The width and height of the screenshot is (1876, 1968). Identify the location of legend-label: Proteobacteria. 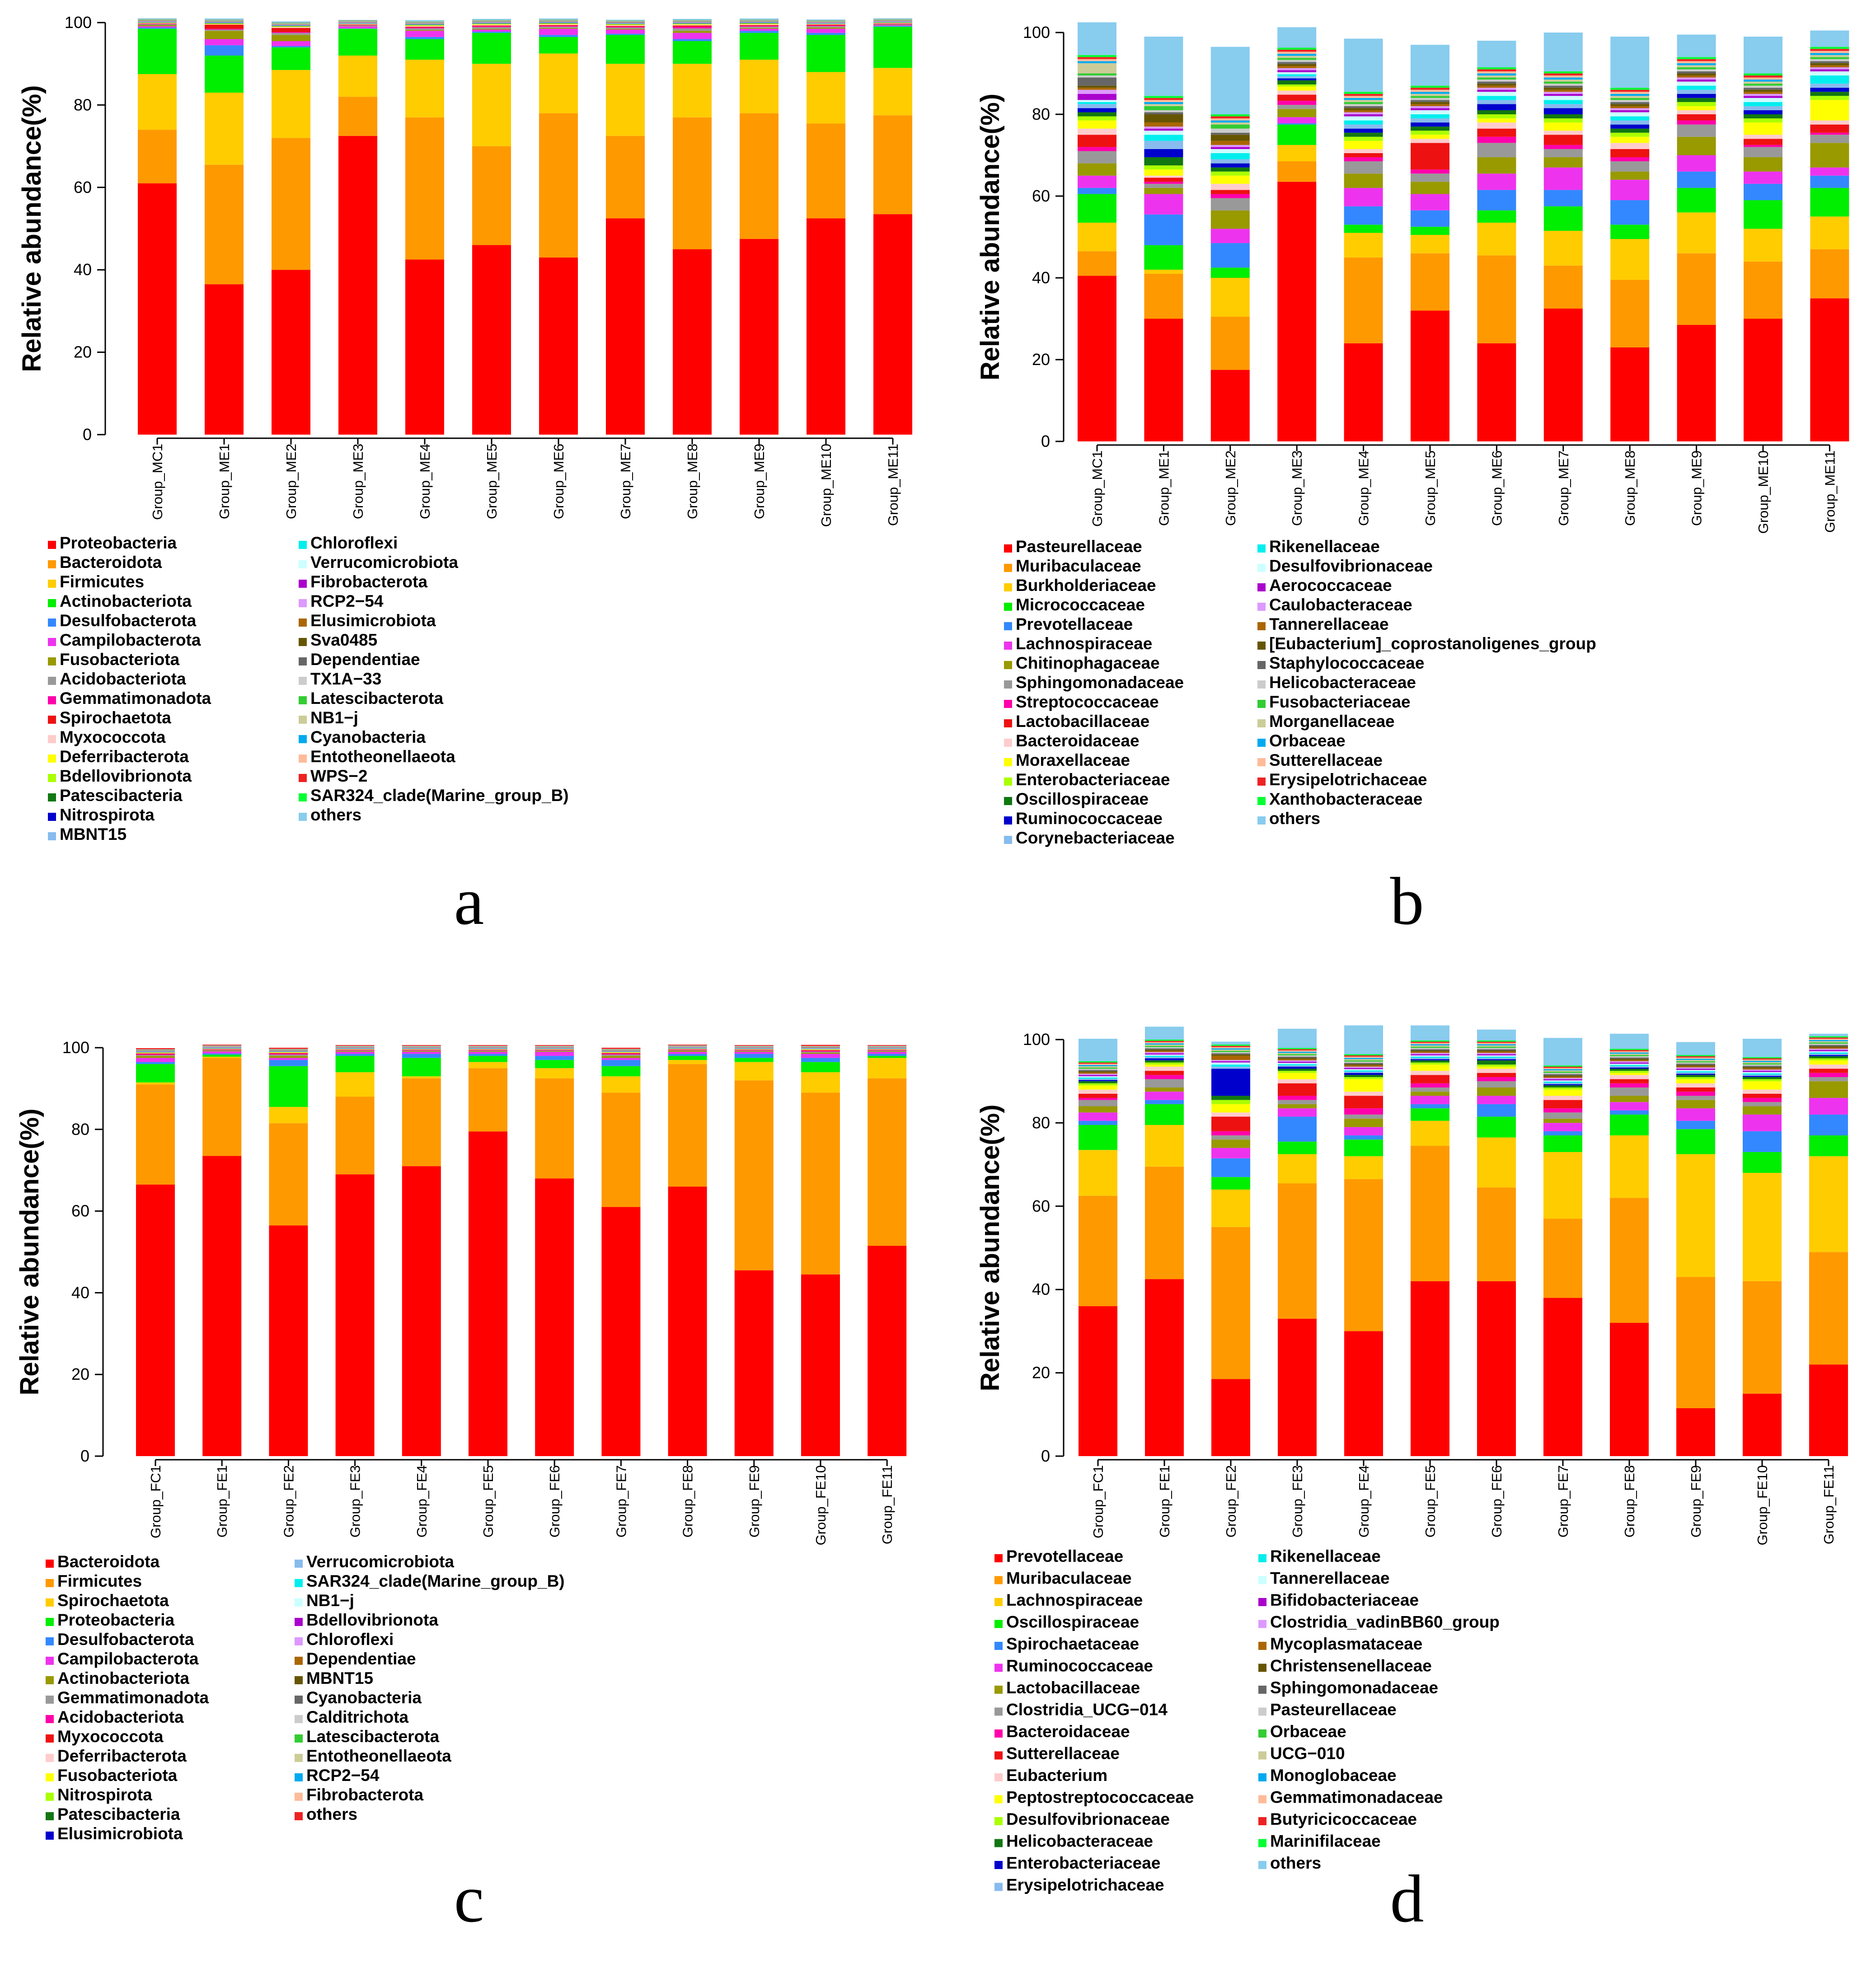
(116, 1620).